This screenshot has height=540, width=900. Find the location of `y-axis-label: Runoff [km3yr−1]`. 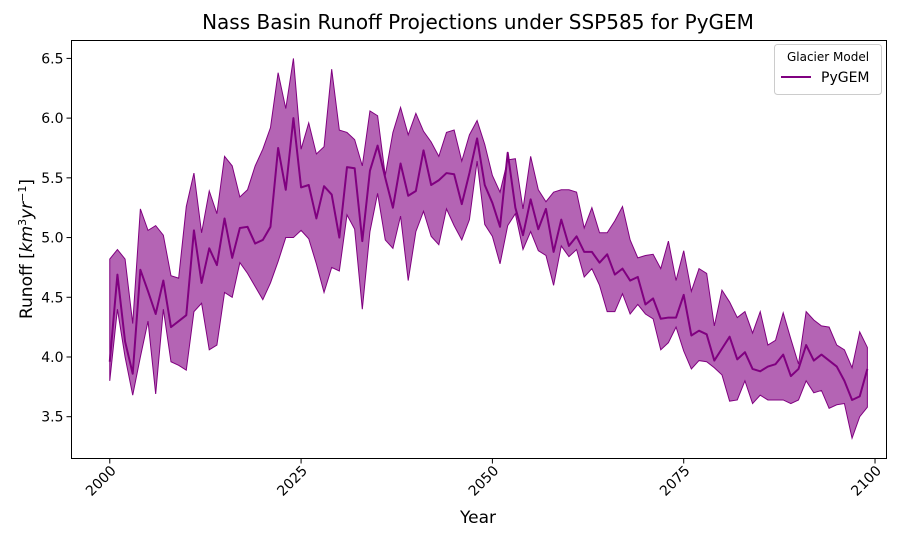

y-axis-label: Runoff [km3yr−1] is located at coordinates (27, 249).